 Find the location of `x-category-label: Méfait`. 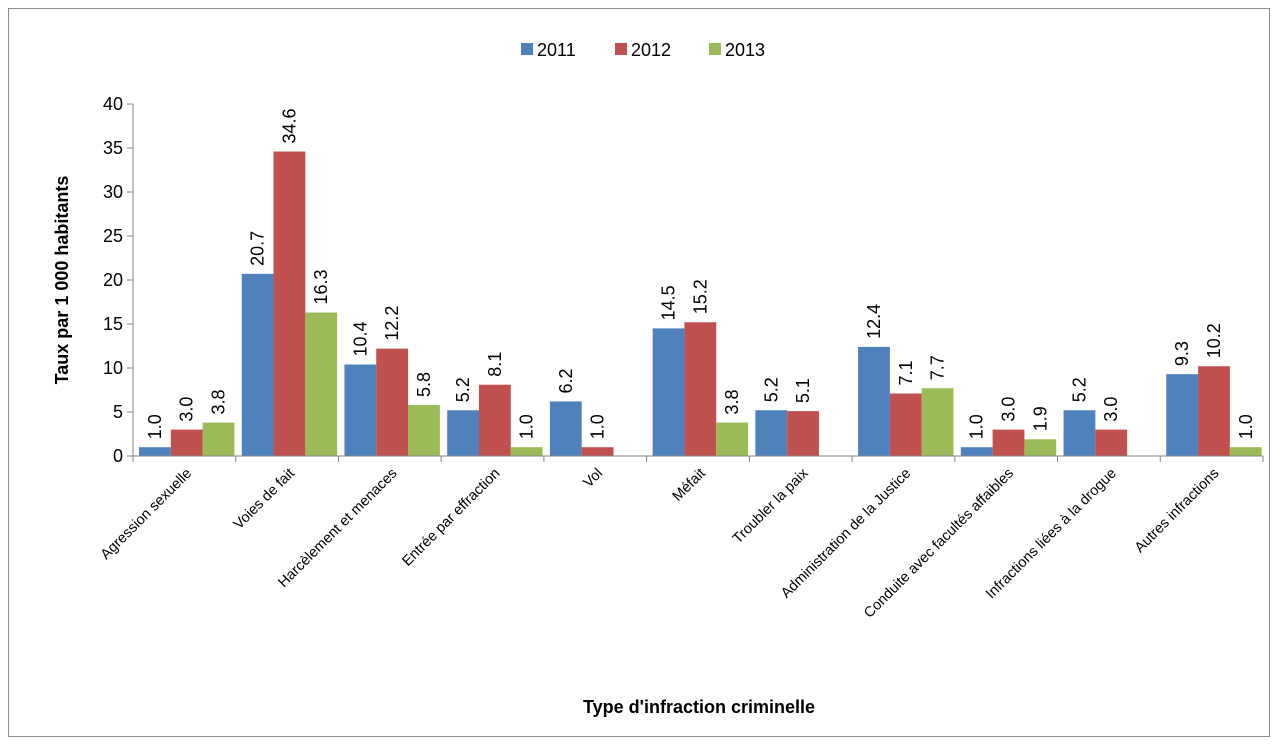

x-category-label: Méfait is located at coordinates (689, 485).